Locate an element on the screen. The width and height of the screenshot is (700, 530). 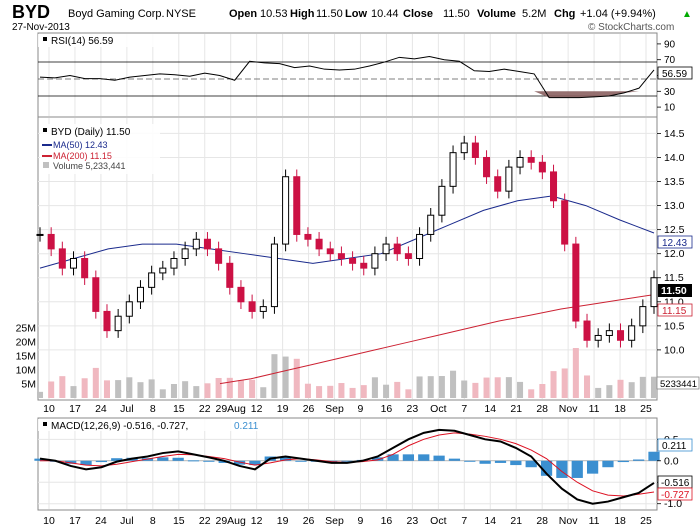
x-tick-label: 10 is located at coordinates (49, 521).